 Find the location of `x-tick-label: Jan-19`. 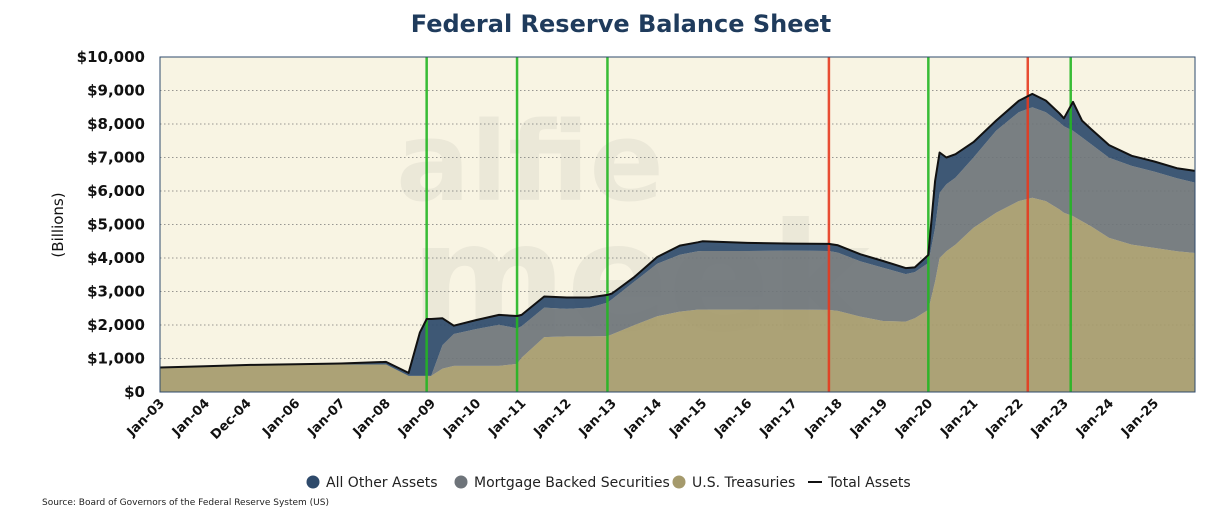

x-tick-label: Jan-19 is located at coordinates (869, 418).